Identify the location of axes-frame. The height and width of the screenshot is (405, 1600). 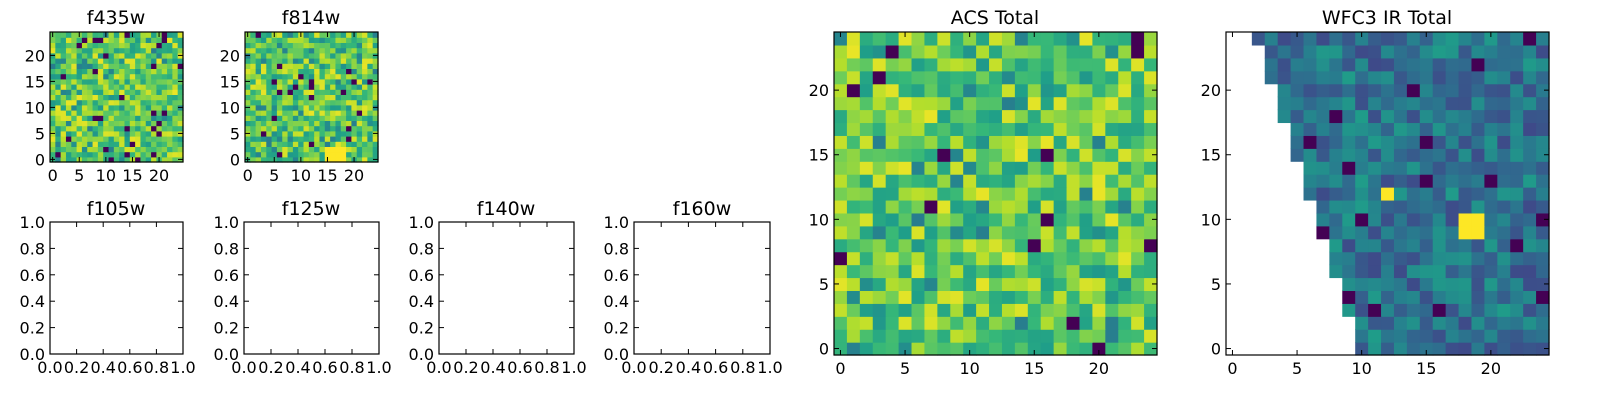
(311, 288).